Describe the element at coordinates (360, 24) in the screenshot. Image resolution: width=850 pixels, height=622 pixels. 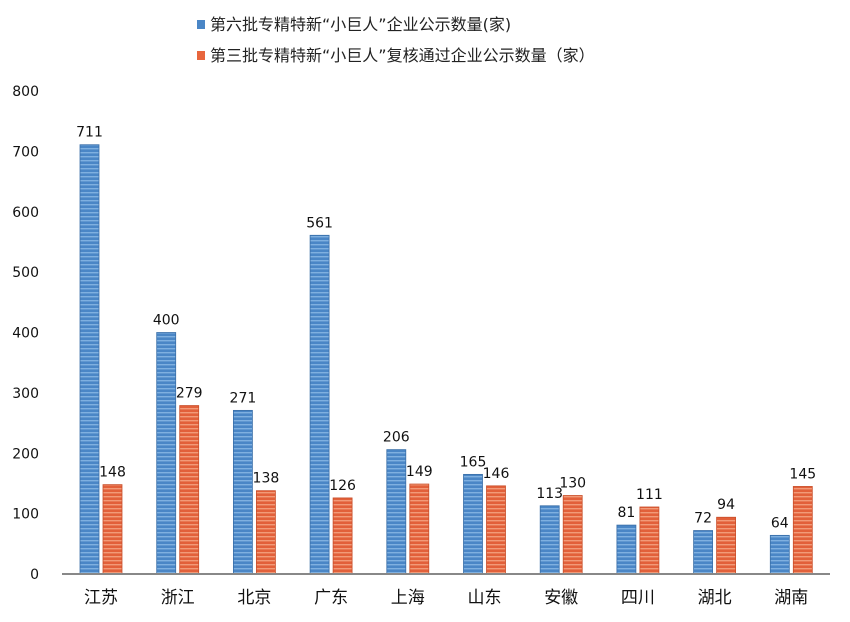
I see `legend-label-series-1: 第六批专精特新“小巨人”企业公示数量(家)` at that location.